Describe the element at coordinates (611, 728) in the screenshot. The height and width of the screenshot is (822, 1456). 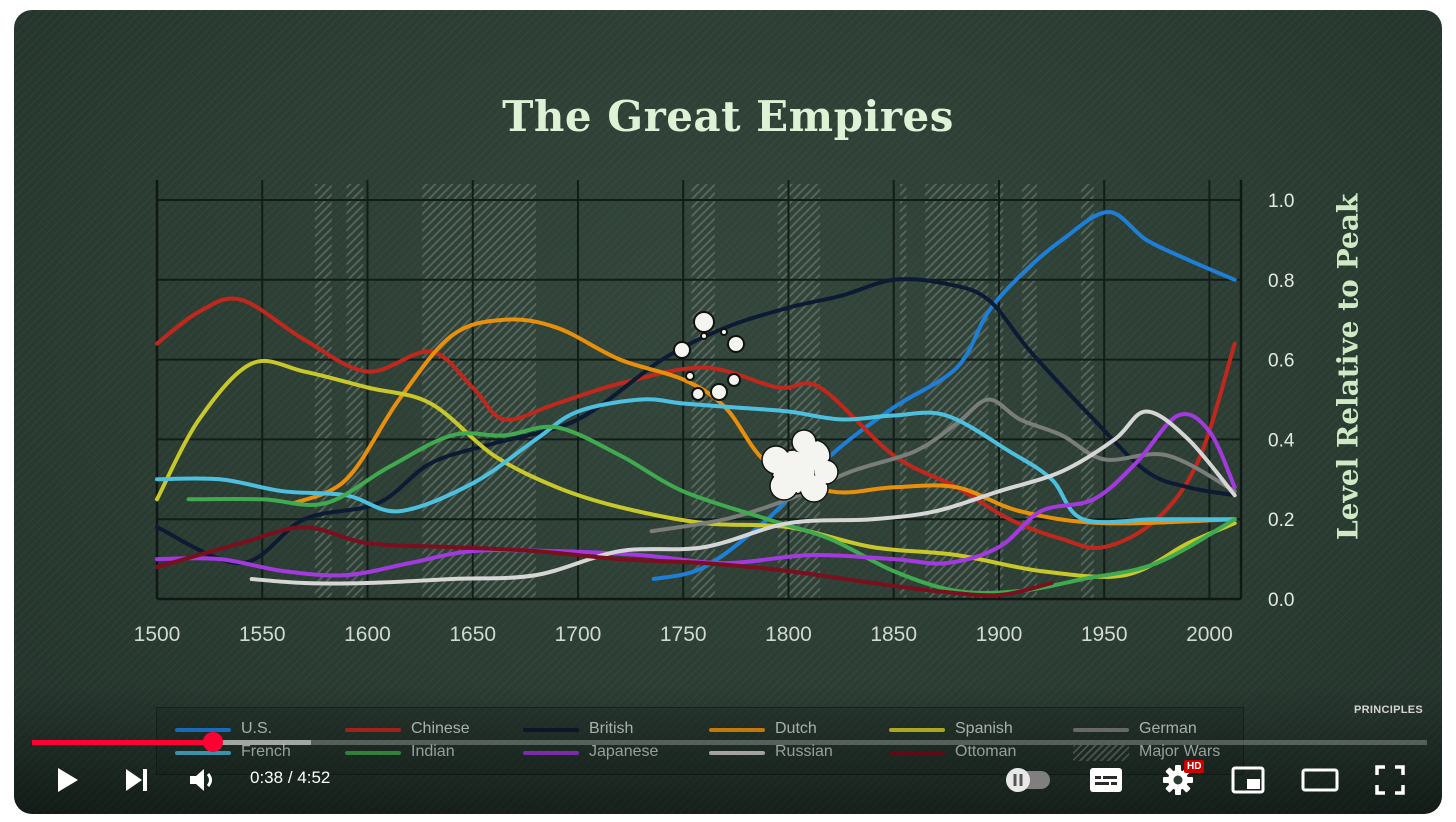
I see `legend-label: British` at that location.